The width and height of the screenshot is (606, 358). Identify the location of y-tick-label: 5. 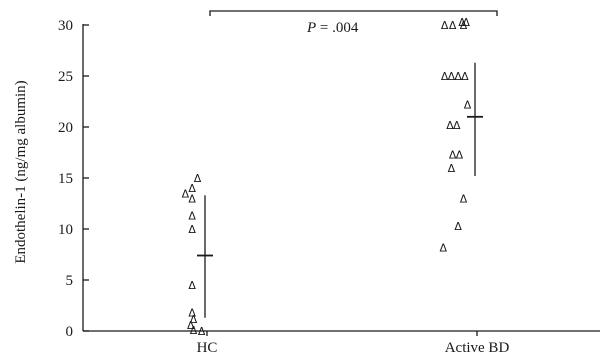
(70, 281).